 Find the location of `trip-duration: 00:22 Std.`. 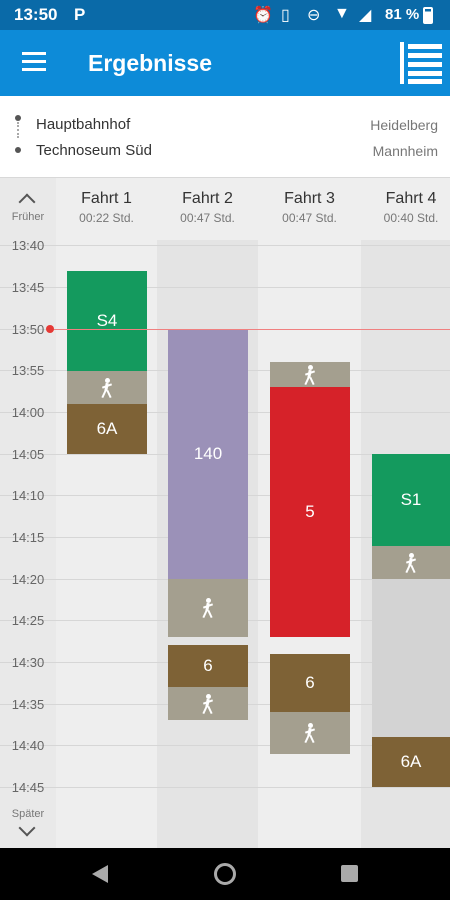

trip-duration: 00:22 Std. is located at coordinates (106, 218).